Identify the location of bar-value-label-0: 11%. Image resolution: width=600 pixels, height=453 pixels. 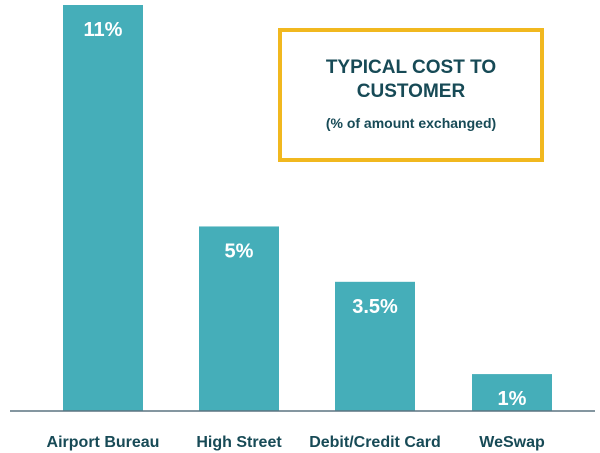
(103, 30).